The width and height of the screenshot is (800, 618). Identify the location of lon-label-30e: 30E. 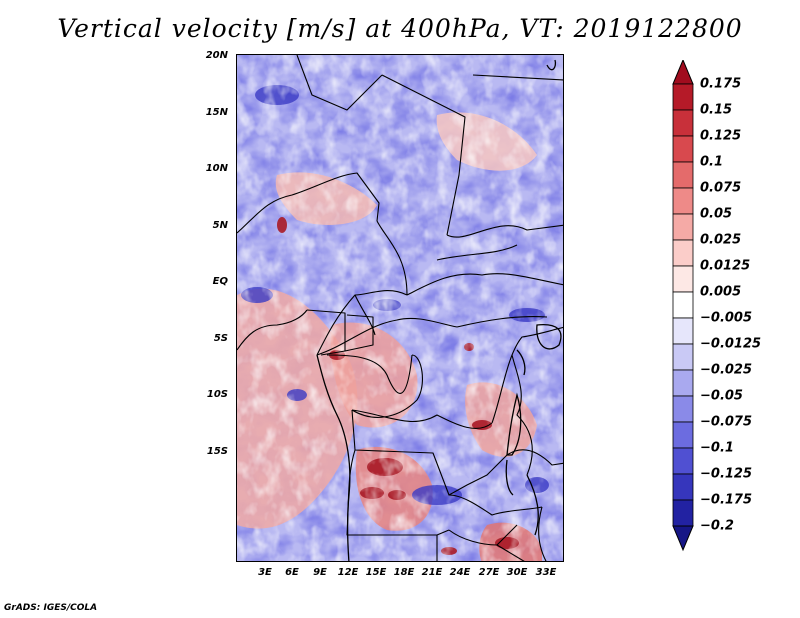
(517, 572).